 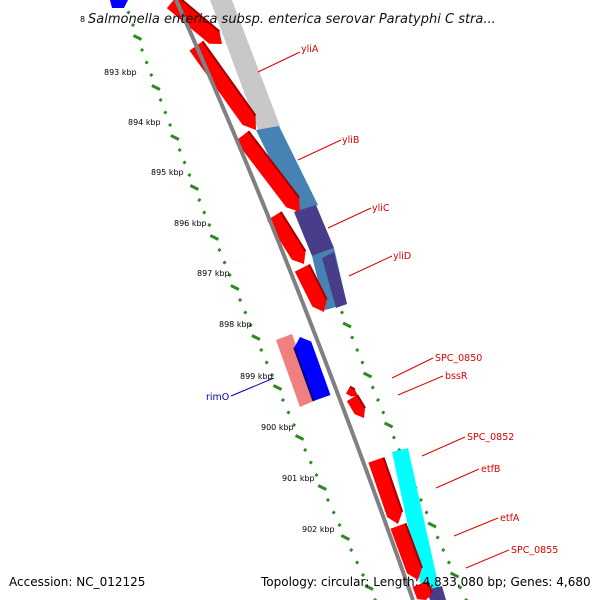 I want to click on tick-label: 900 kbp, so click(x=277, y=427).